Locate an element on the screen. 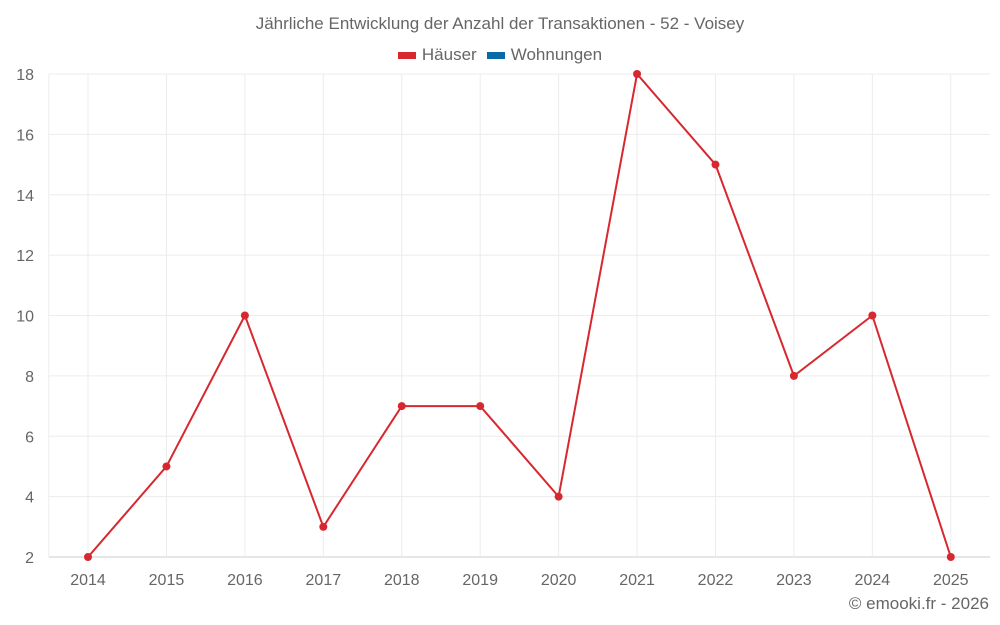  y-tick-label: 8 is located at coordinates (29, 377).